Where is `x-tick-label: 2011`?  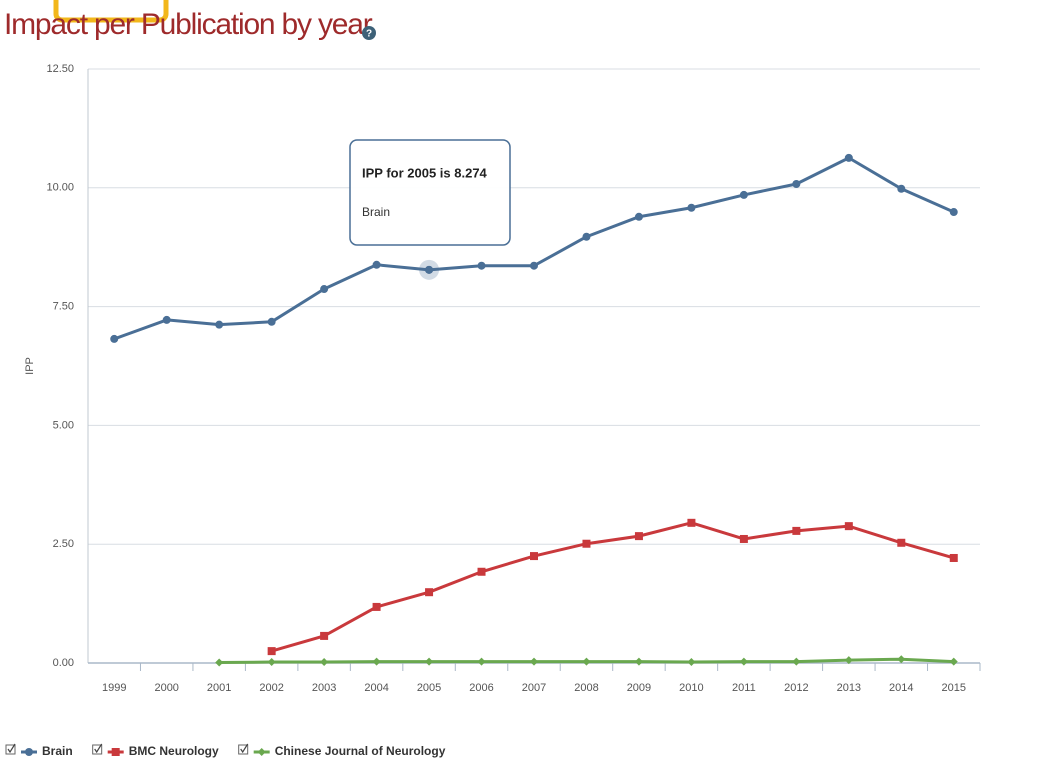 x-tick-label: 2011 is located at coordinates (744, 688).